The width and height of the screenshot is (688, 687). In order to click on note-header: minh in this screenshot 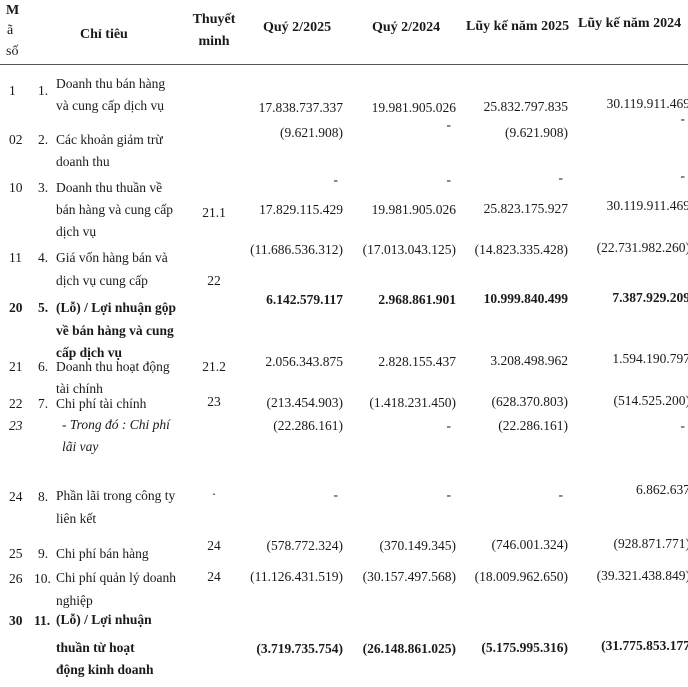, I will do `click(214, 41)`.